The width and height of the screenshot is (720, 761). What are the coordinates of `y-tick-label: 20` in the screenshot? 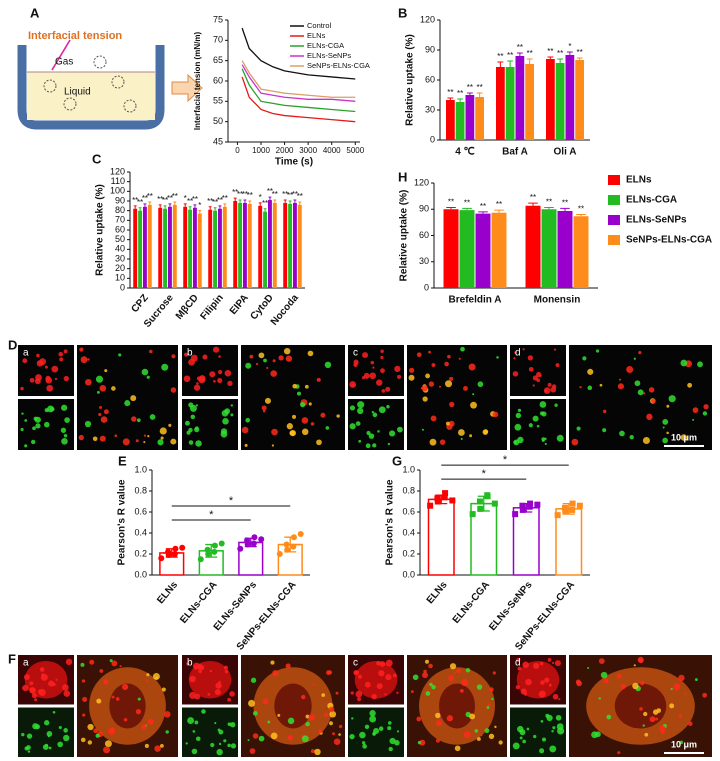 It's located at (120, 268).